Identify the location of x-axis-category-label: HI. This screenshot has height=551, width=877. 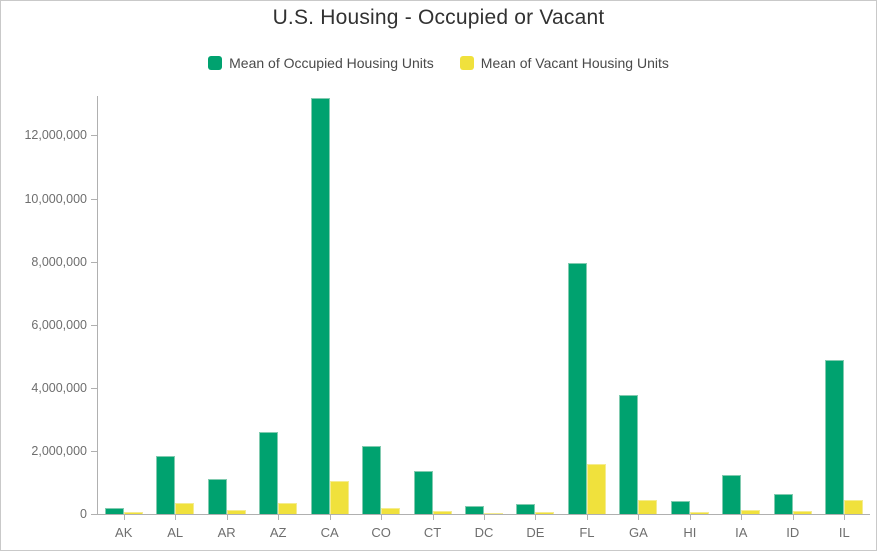
(690, 532).